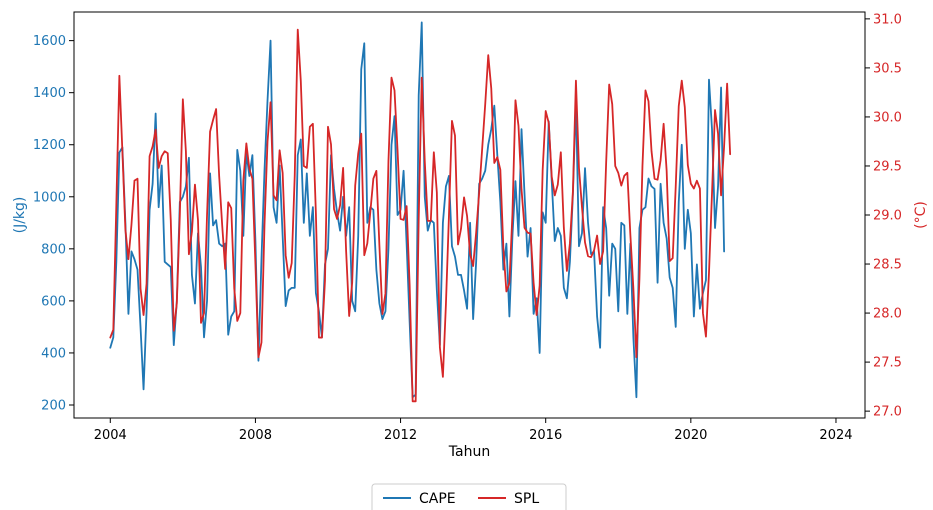 The height and width of the screenshot is (510, 933). Describe the element at coordinates (110, 435) in the screenshot. I see `x-tick-label: 2004` at that location.